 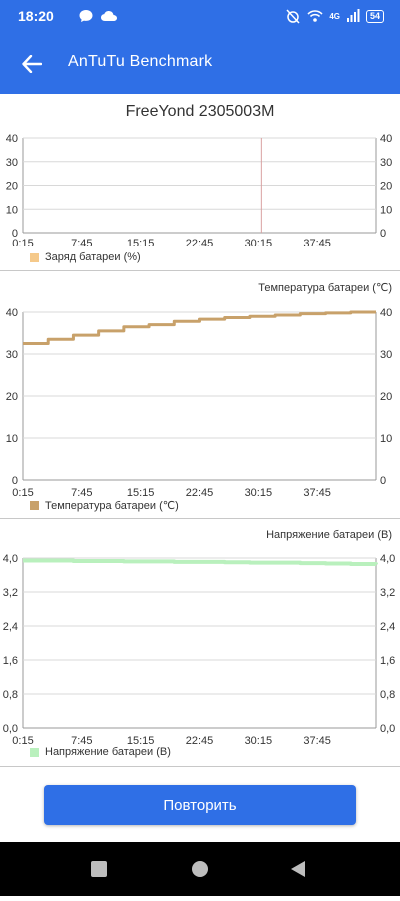 I want to click on voltage-legend: Напряжение батареи (В), so click(x=100, y=752).